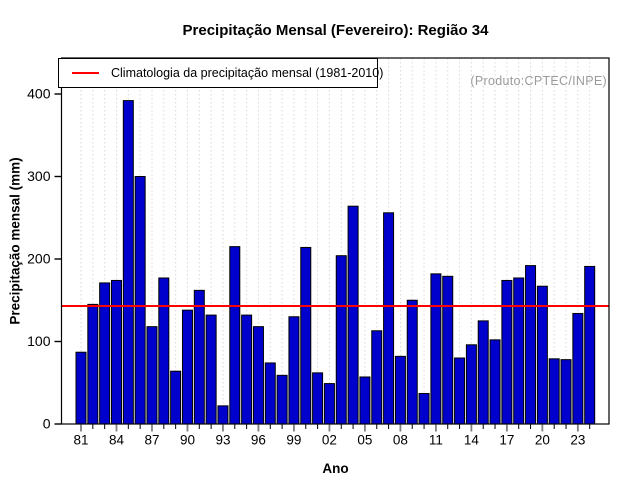 This screenshot has height=500, width=640. I want to click on bar-2002, so click(329, 404).